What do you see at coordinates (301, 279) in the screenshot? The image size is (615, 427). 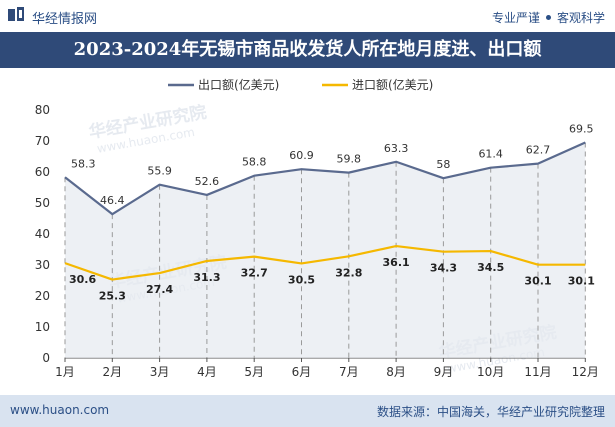 I see `import-data-label: 30.5` at bounding box center [301, 279].